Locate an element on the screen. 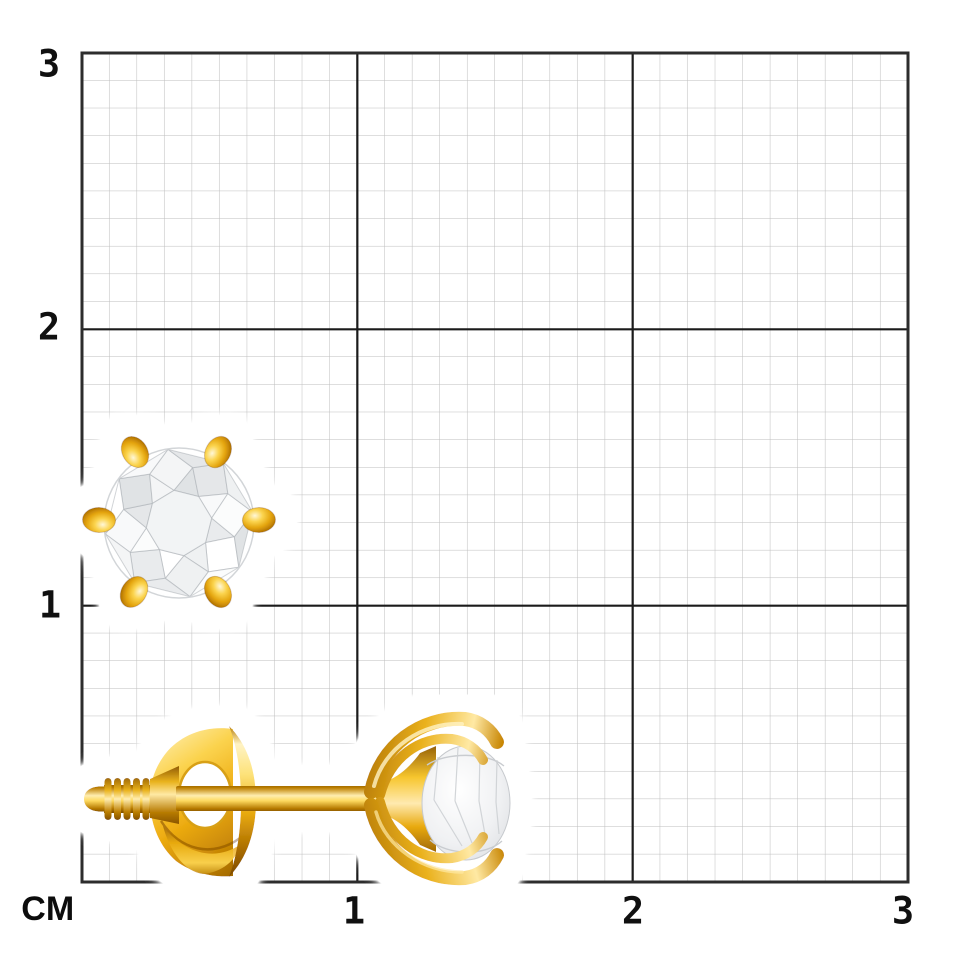  diamond-side-view is located at coordinates (466, 803).